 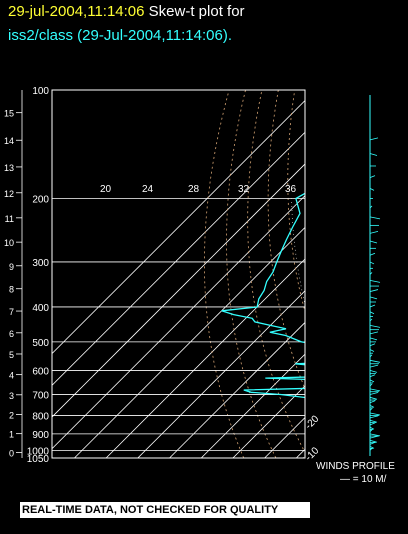 What do you see at coordinates (9, 243) in the screenshot?
I see `height-tick-label: 10` at bounding box center [9, 243].